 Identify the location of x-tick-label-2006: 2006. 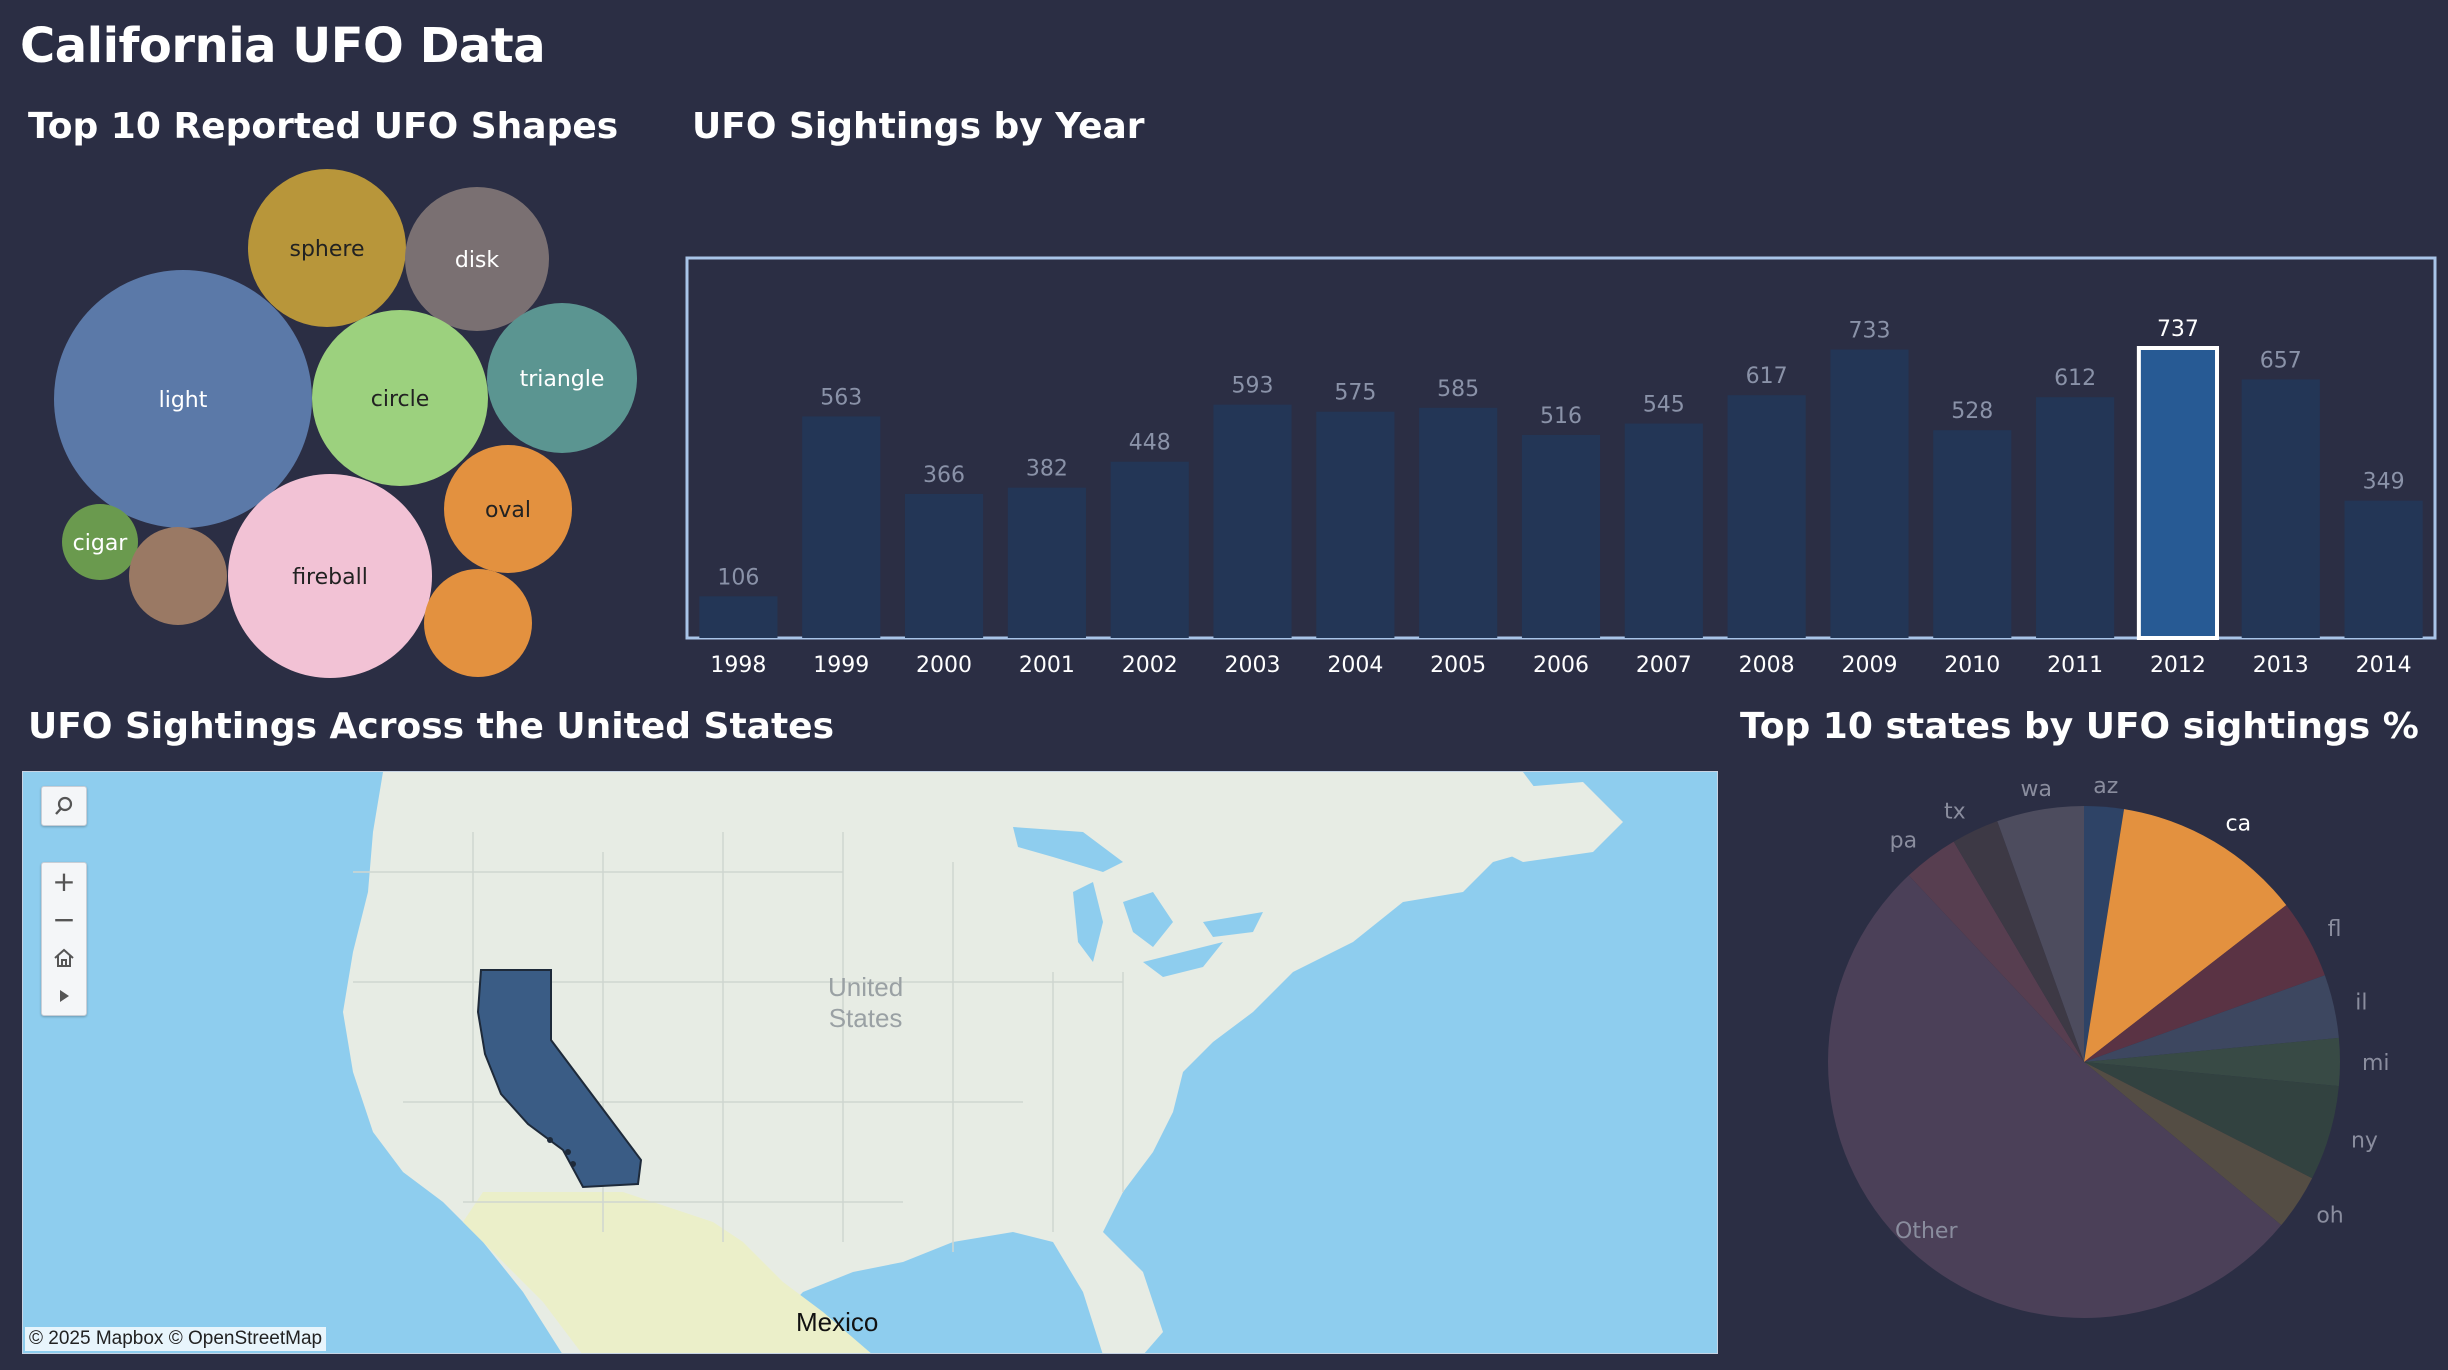
(1561, 665).